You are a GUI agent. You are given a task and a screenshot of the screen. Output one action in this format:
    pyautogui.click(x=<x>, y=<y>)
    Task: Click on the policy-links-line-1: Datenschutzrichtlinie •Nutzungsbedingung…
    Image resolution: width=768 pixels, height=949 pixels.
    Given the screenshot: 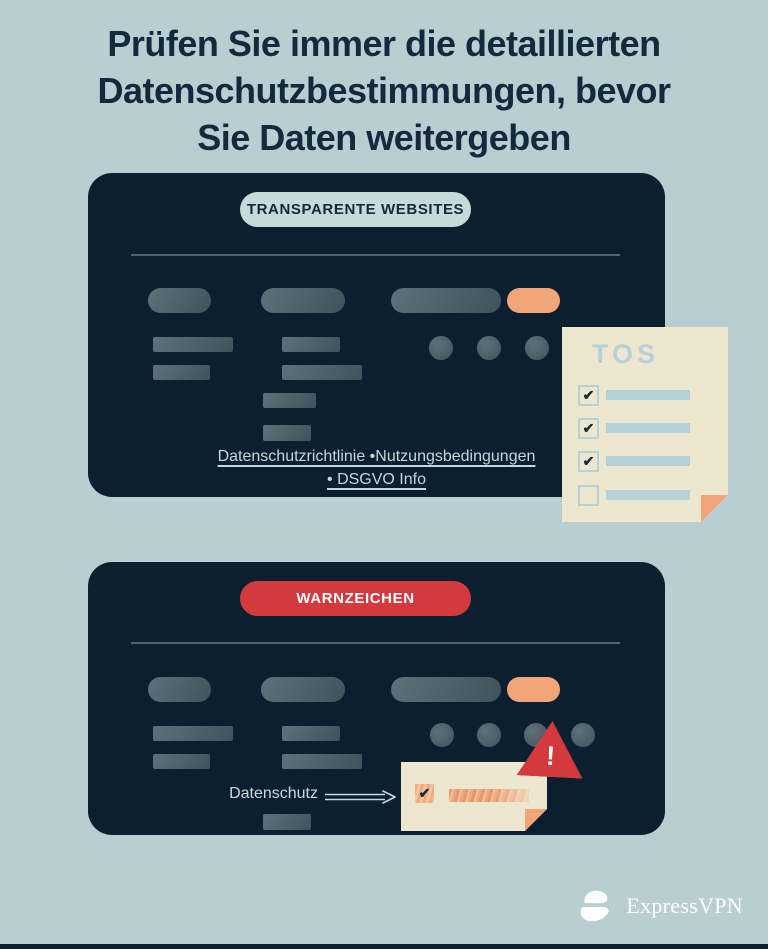 What is the action you would take?
    pyautogui.click(x=376, y=456)
    